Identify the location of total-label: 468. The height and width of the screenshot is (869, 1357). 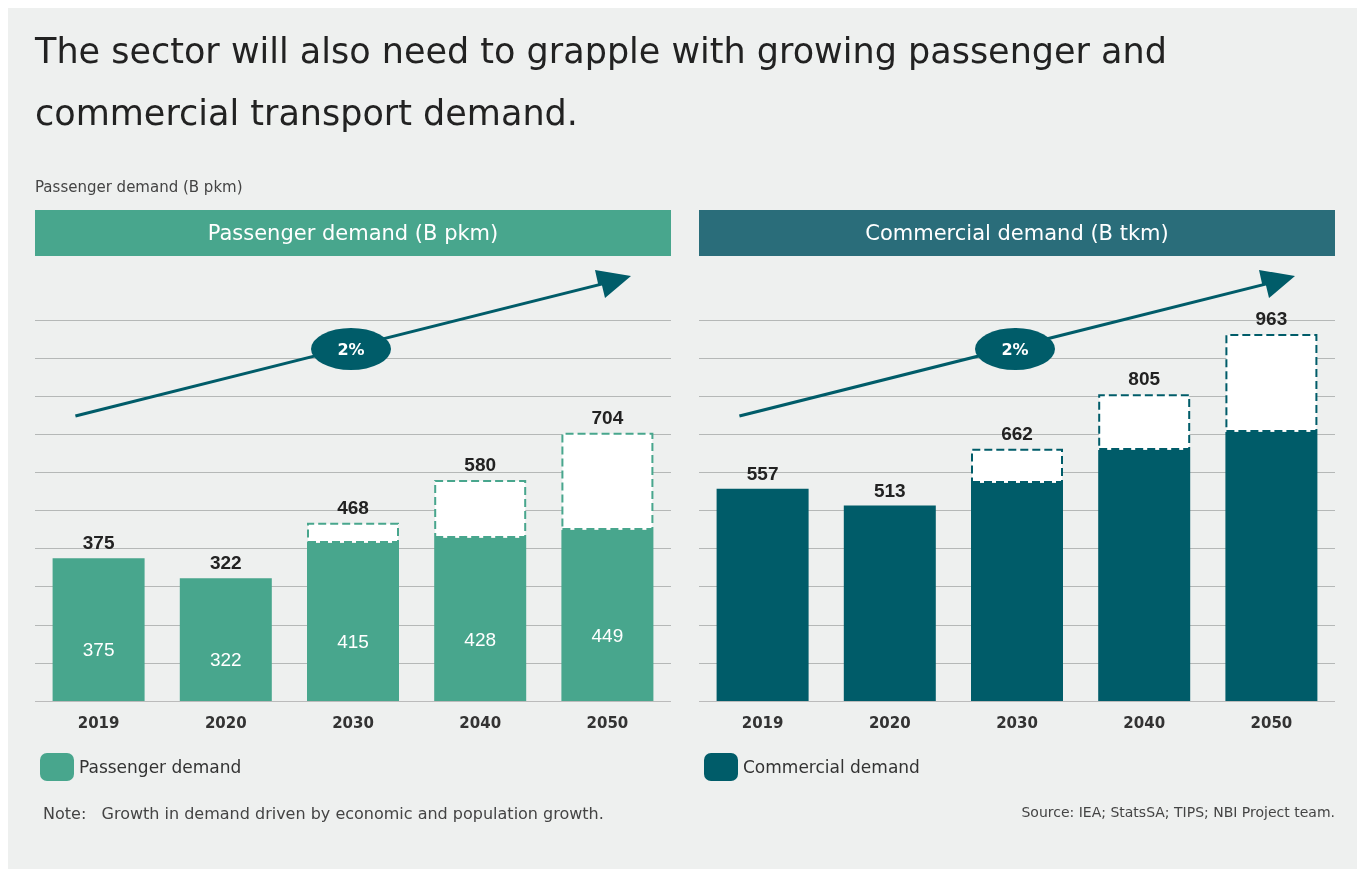
(353, 507).